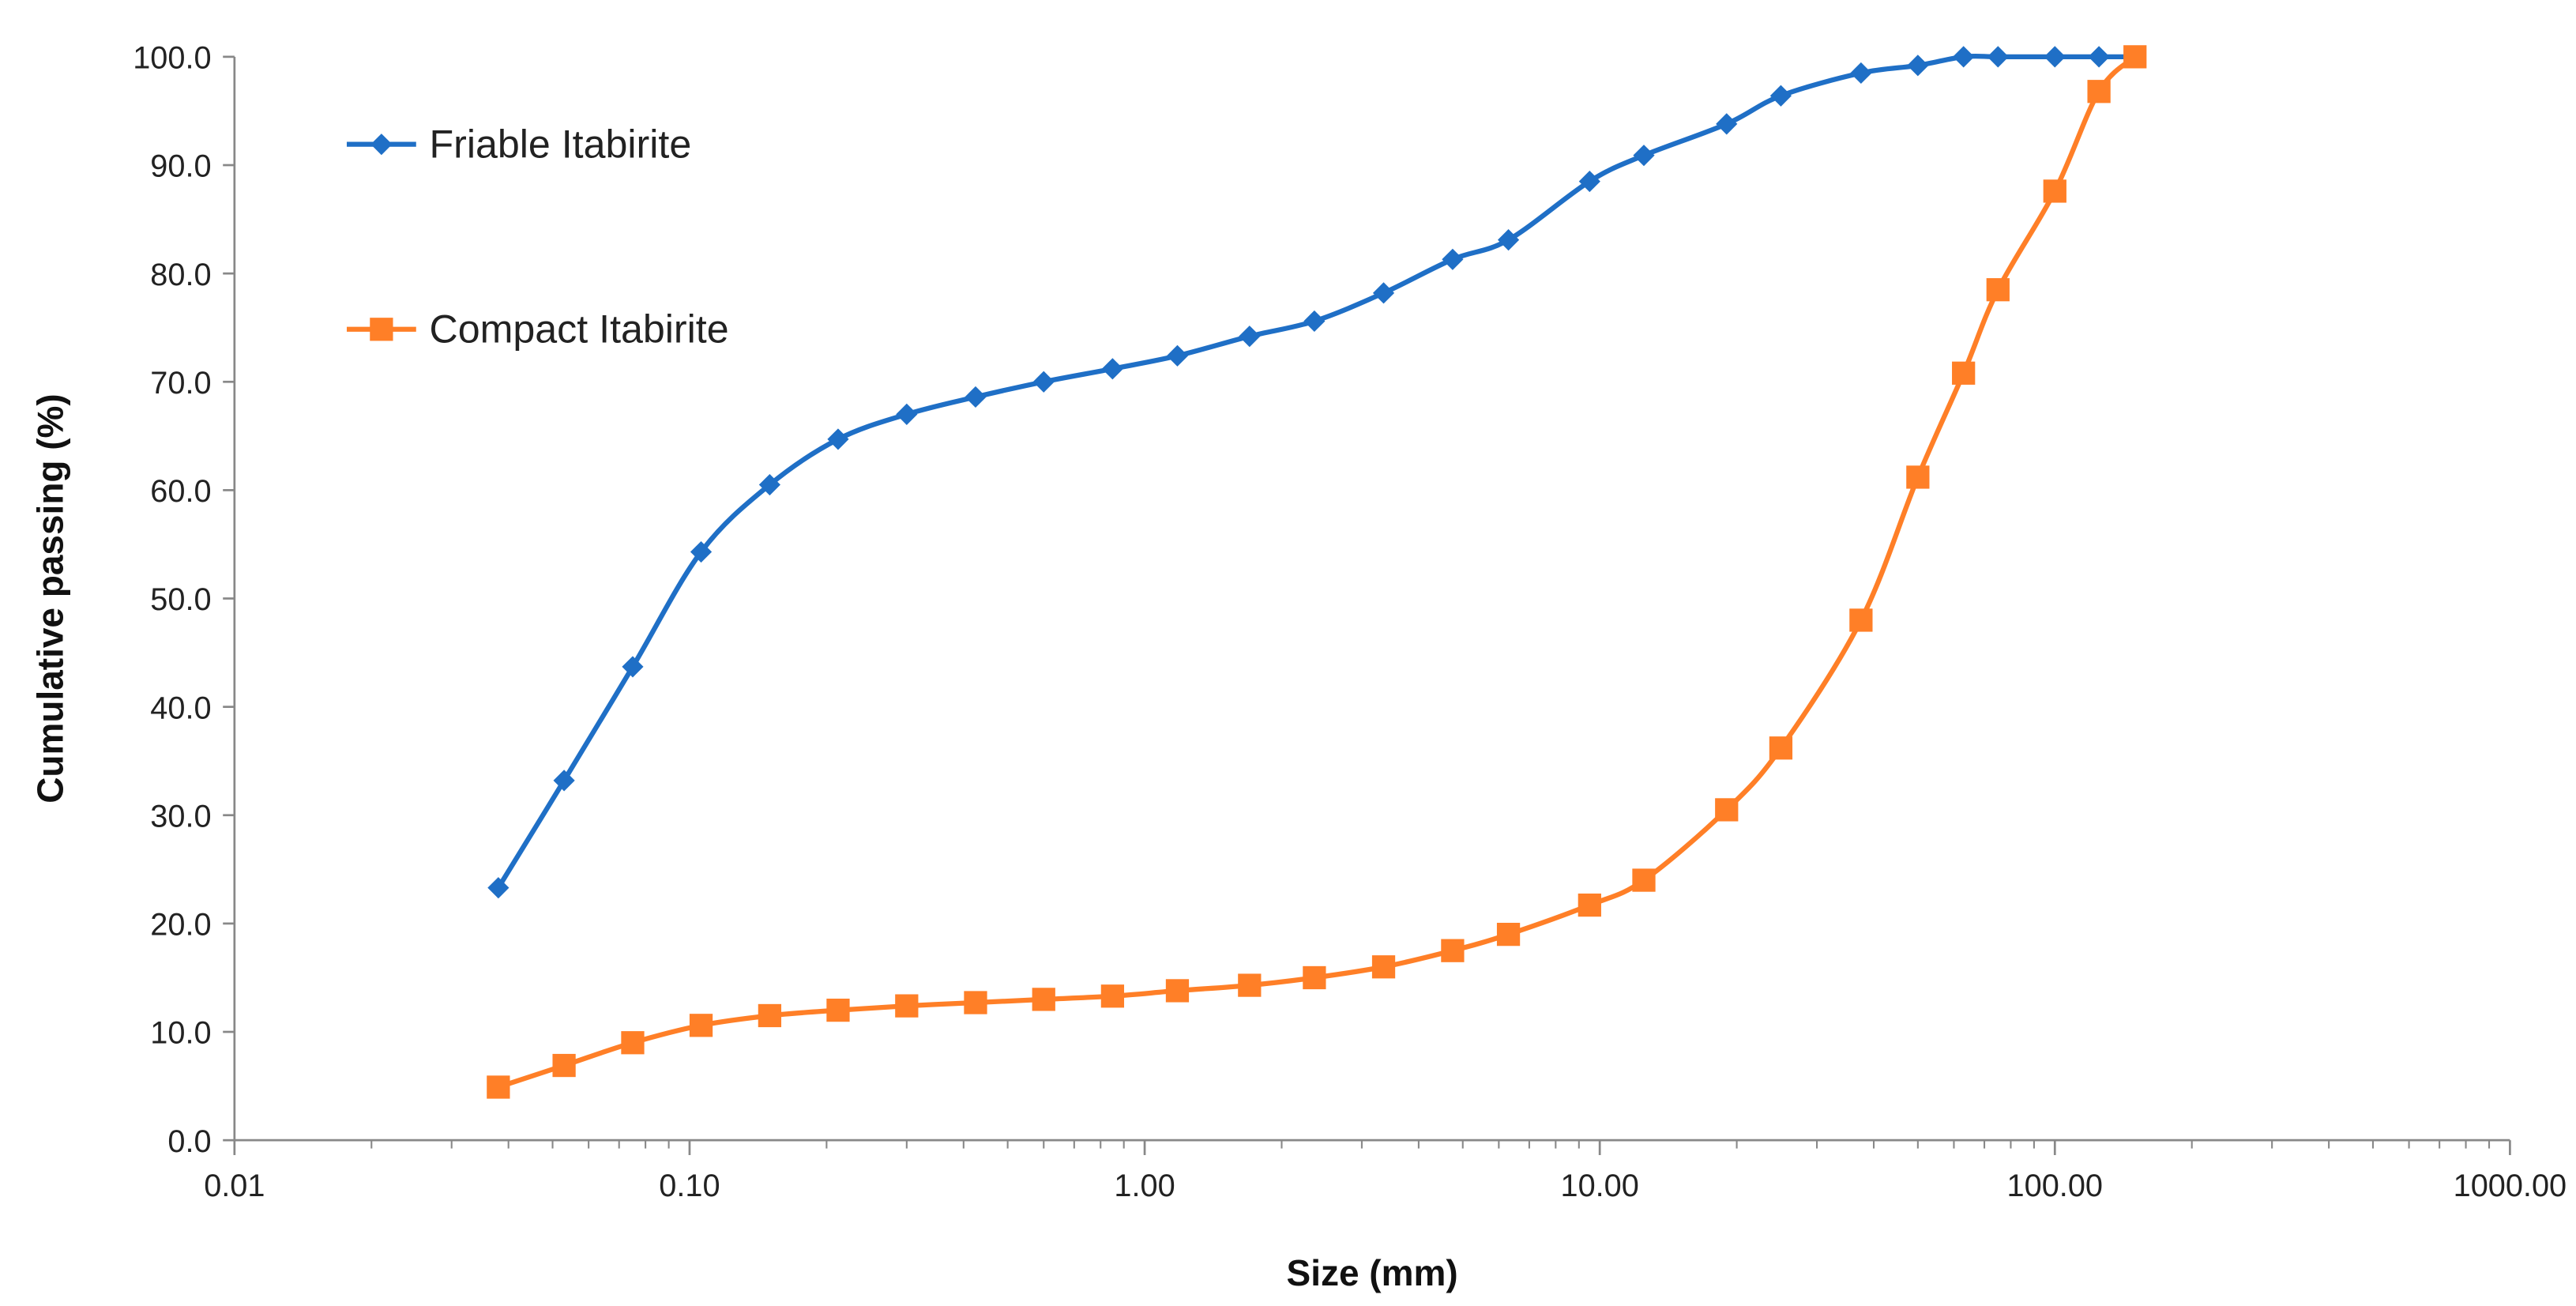 The height and width of the screenshot is (1306, 2576). I want to click on x-tick-label: 1.00, so click(1144, 1186).